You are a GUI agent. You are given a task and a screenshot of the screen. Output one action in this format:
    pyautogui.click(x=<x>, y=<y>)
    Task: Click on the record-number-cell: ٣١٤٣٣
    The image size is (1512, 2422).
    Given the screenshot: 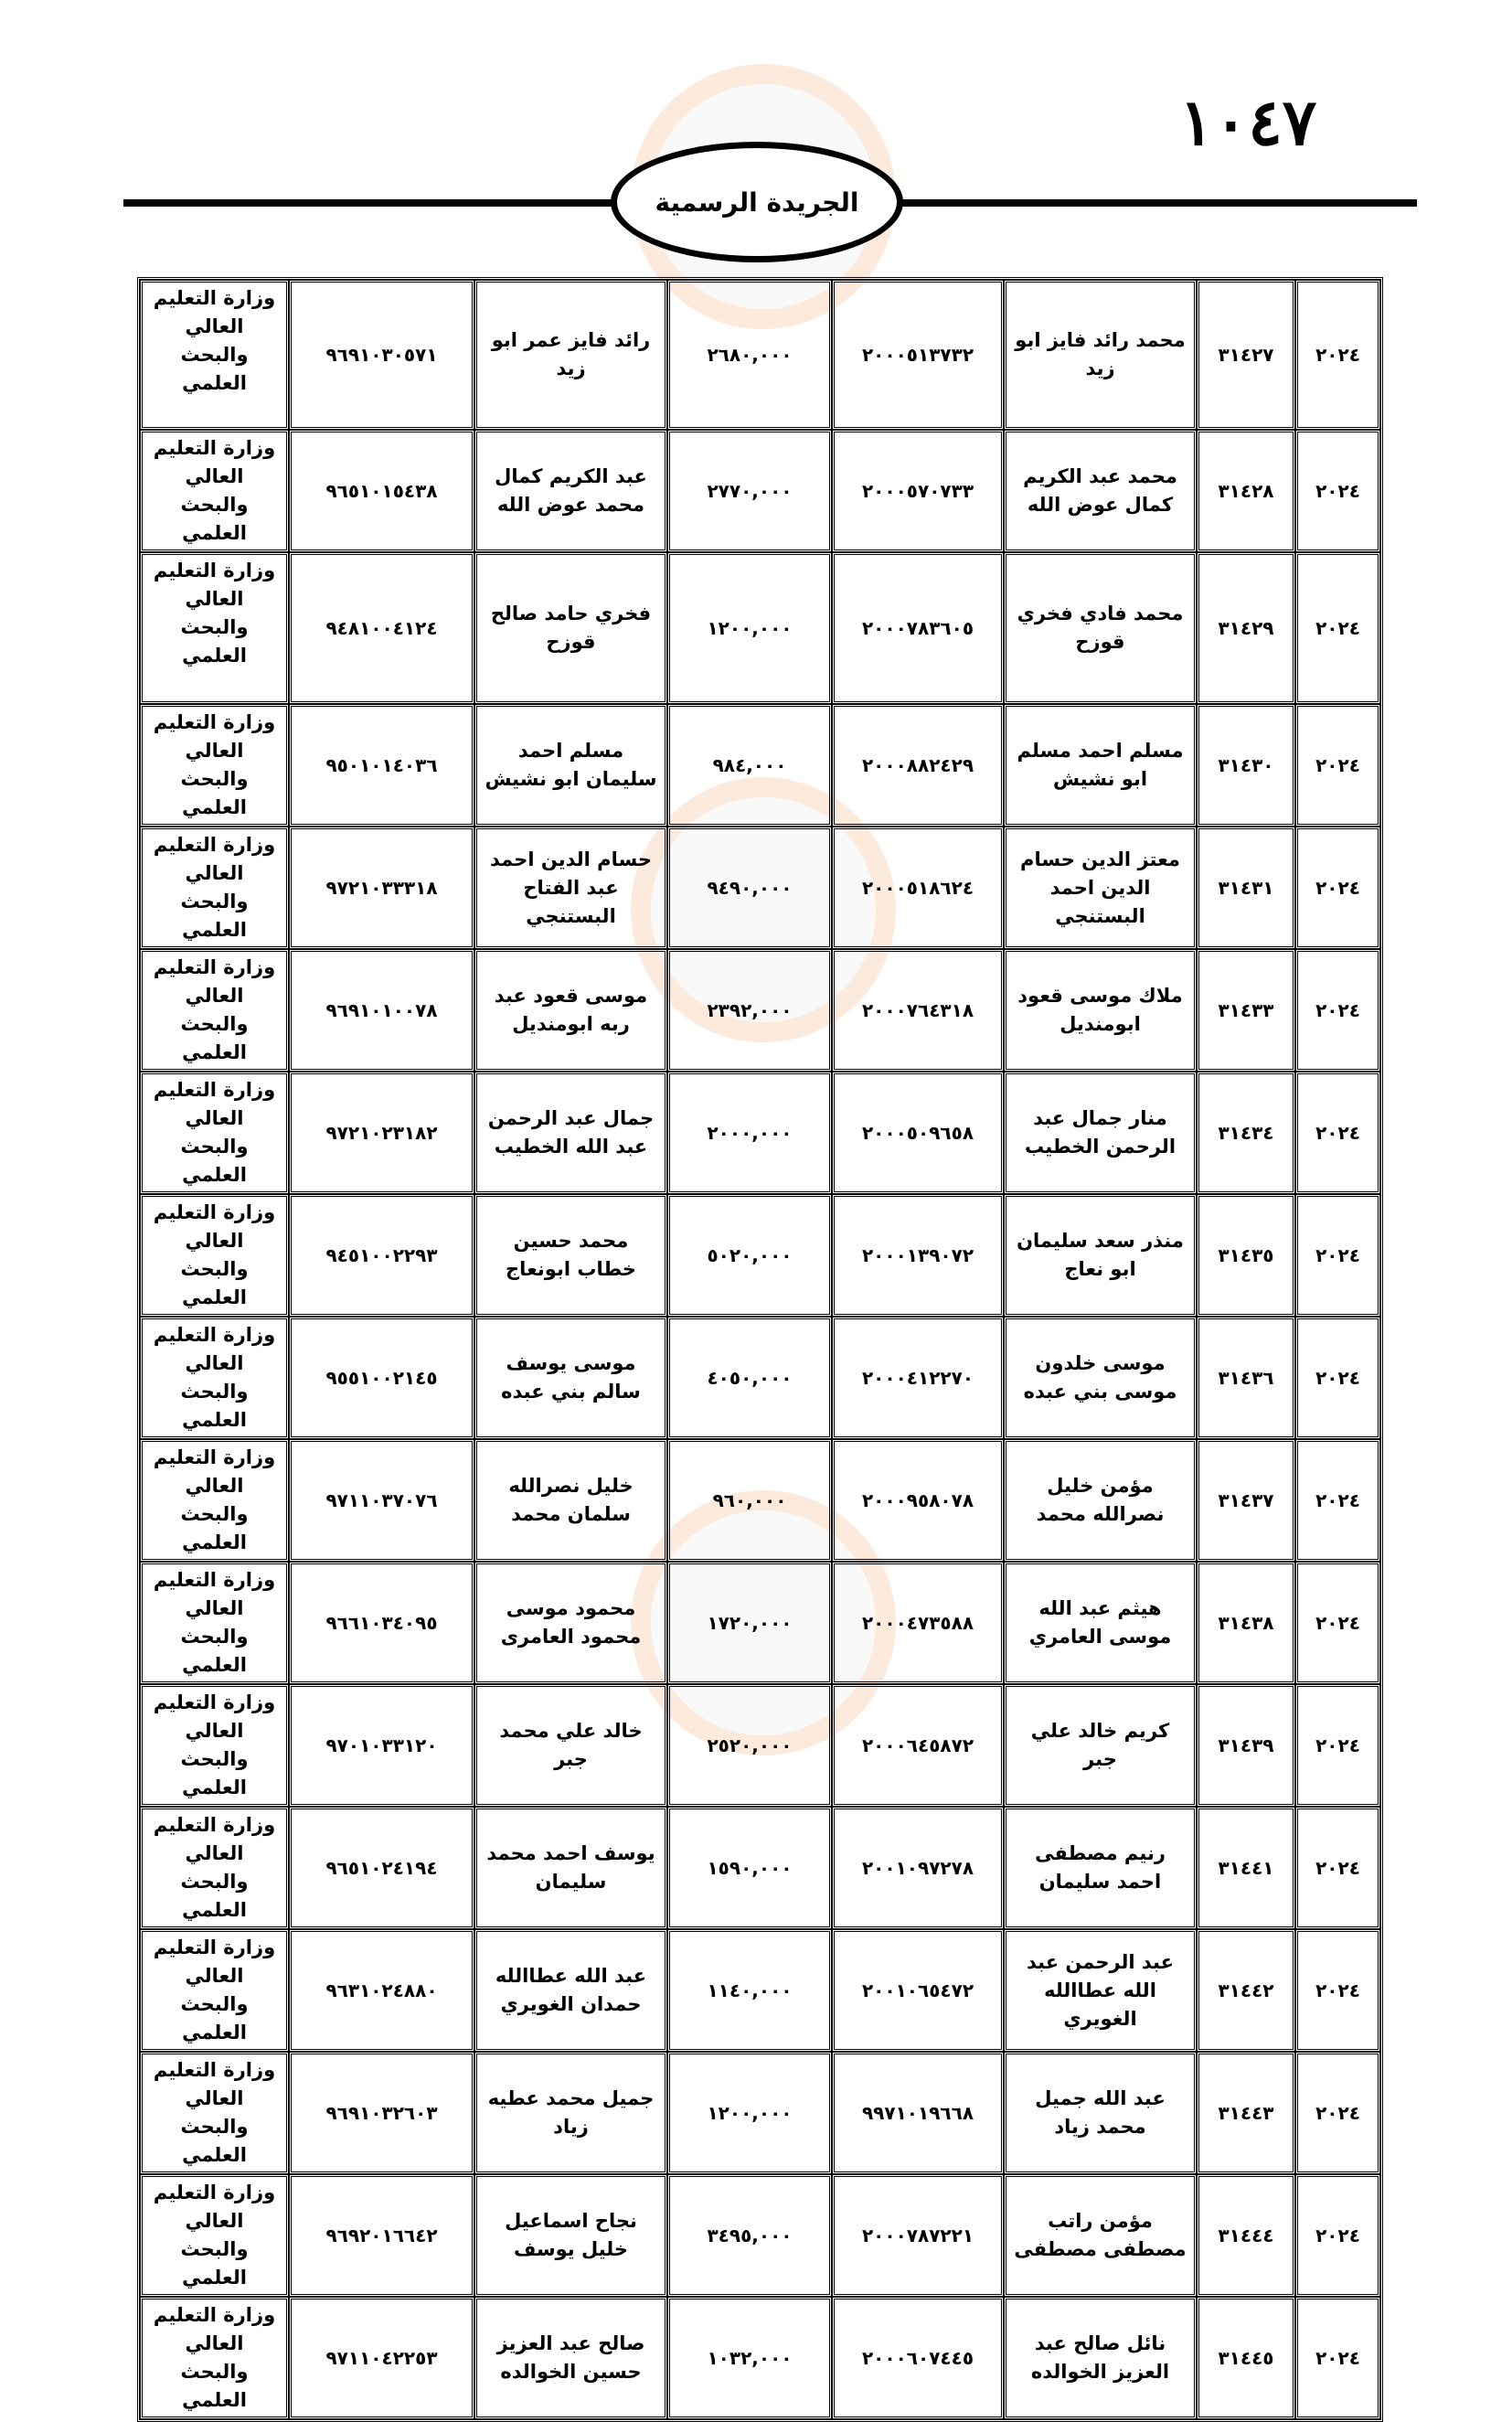 What is the action you would take?
    pyautogui.click(x=1246, y=1010)
    